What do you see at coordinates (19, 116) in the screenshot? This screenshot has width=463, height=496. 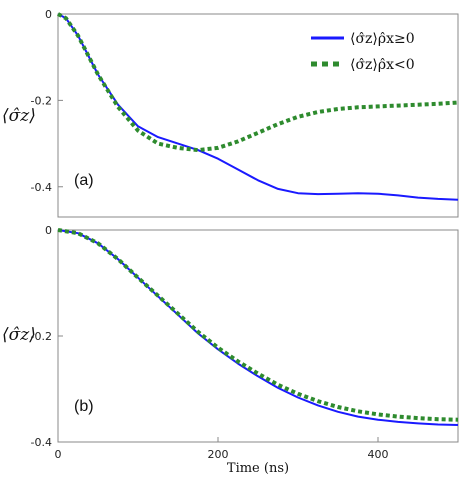 I see `panel-a-ylabel: ⟨σ̂z⟩` at bounding box center [19, 116].